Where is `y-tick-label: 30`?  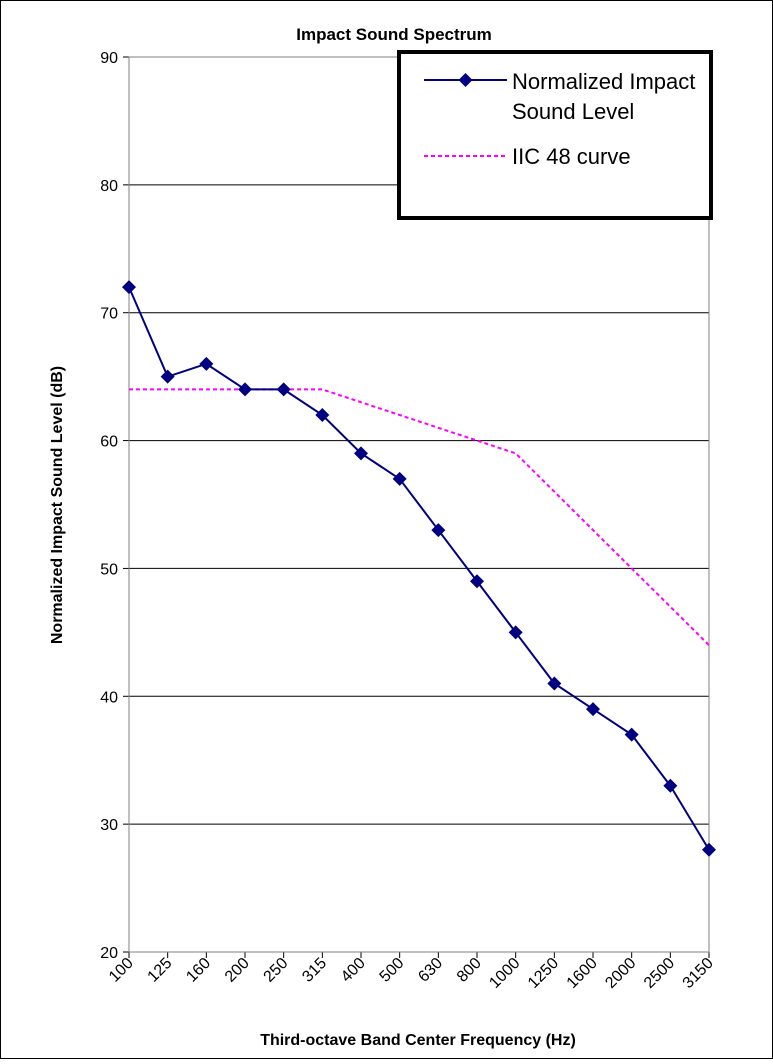
y-tick-label: 30 is located at coordinates (109, 825).